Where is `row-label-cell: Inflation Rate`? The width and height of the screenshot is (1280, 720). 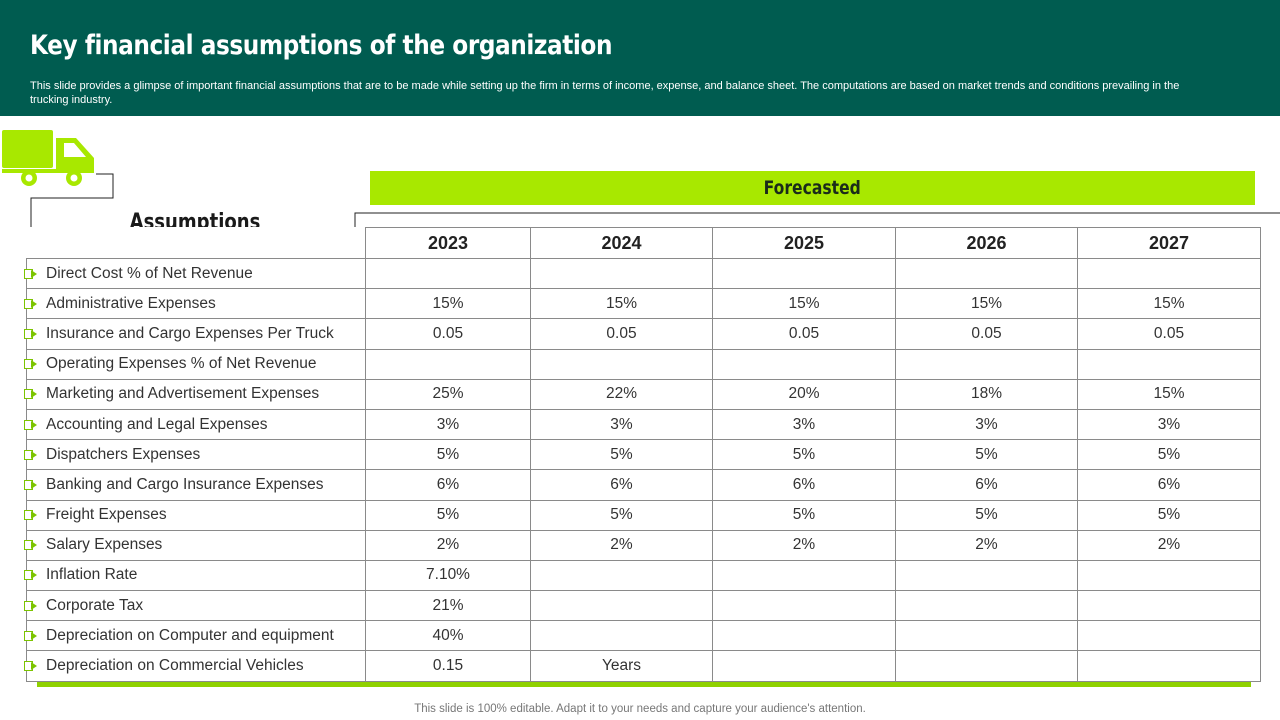
row-label-cell: Inflation Rate is located at coordinates (195, 575).